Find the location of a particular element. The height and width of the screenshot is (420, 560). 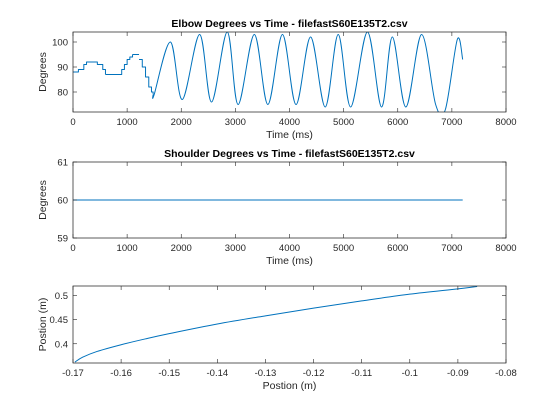

x-axis-label: Postion (m) is located at coordinates (290, 386).